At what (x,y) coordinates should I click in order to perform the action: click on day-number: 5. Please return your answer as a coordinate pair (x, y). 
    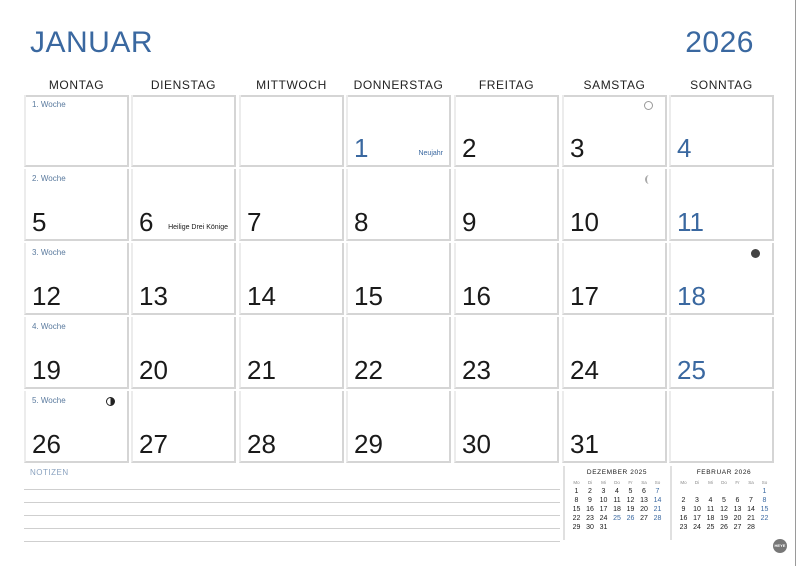
    Looking at the image, I should click on (39, 222).